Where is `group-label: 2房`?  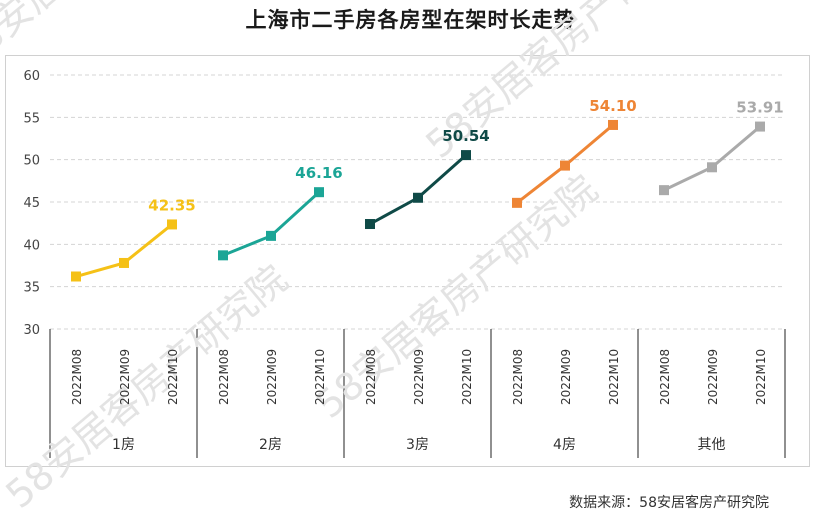 group-label: 2房 is located at coordinates (270, 445).